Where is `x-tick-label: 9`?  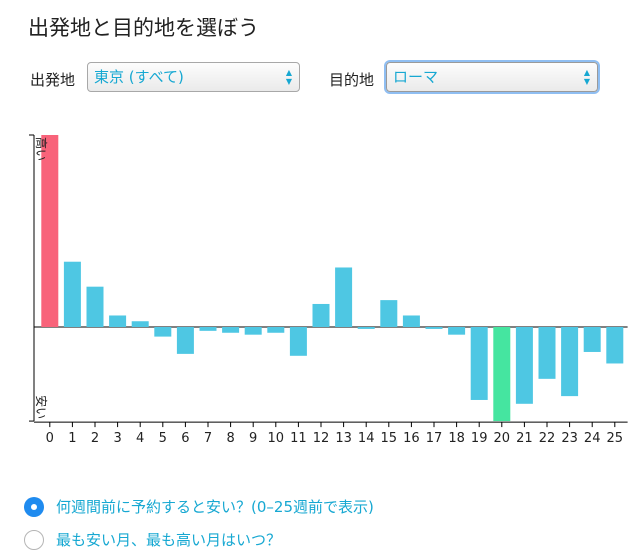 x-tick-label: 9 is located at coordinates (253, 438).